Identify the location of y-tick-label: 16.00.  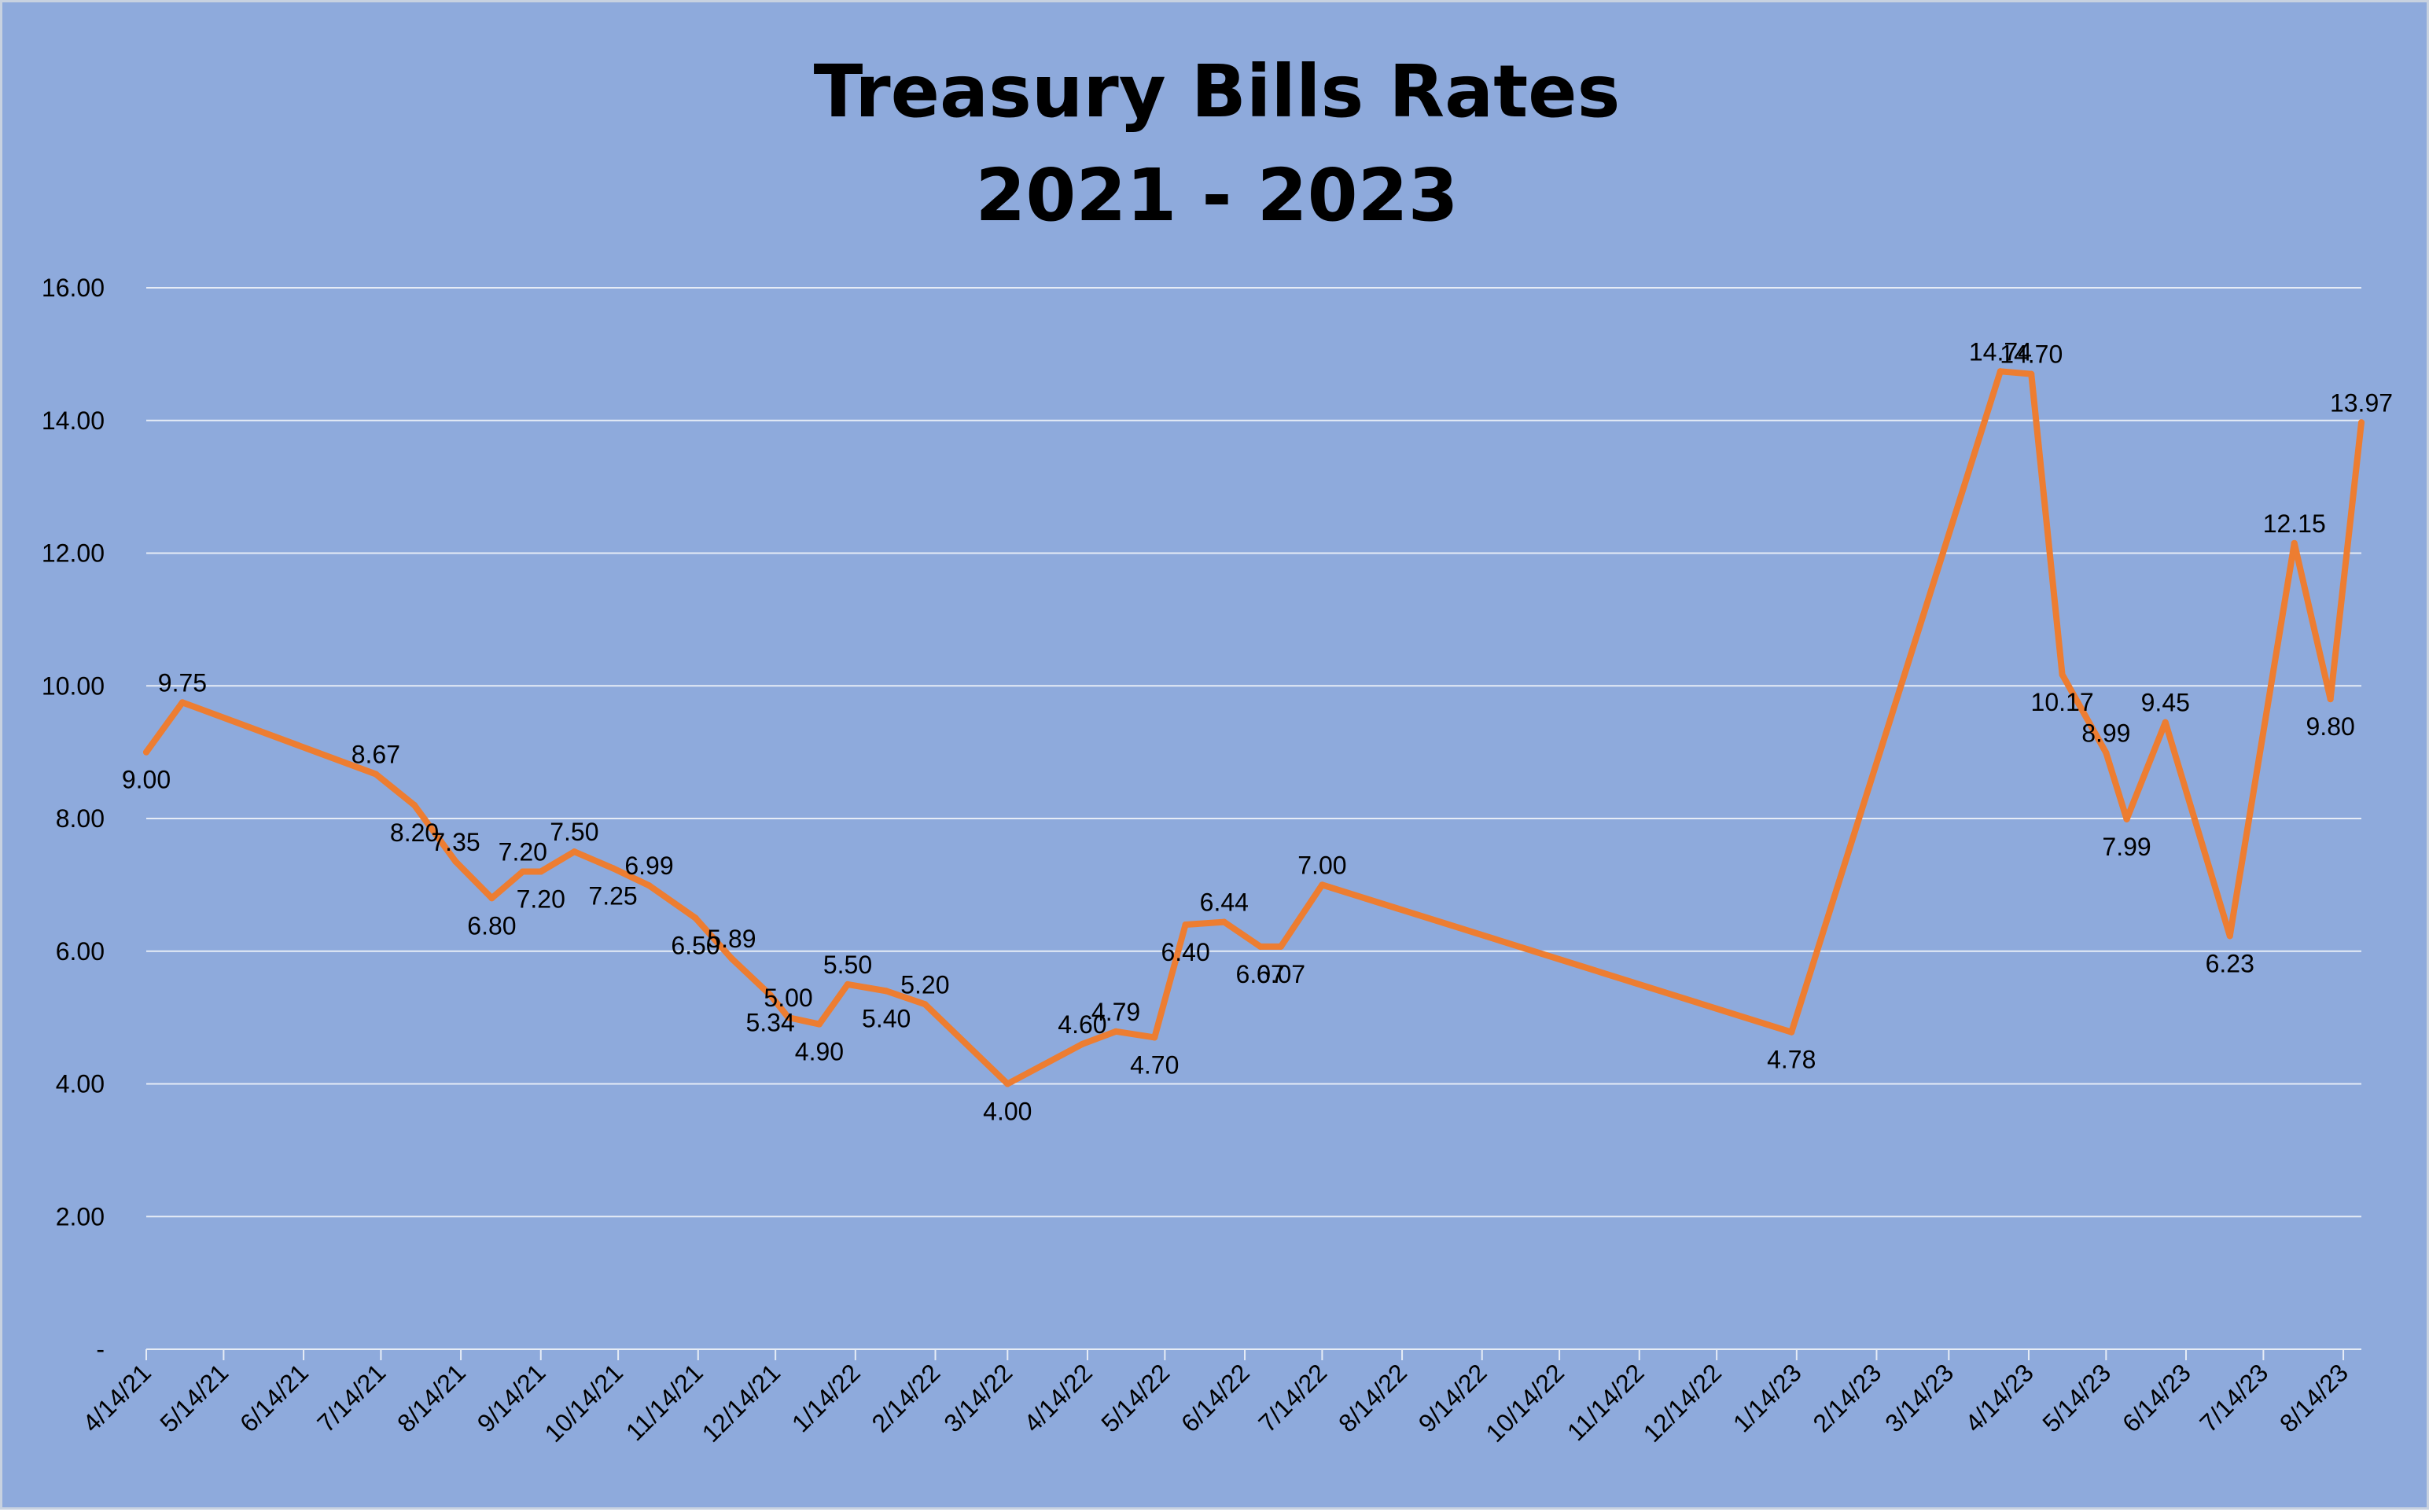
(74, 288).